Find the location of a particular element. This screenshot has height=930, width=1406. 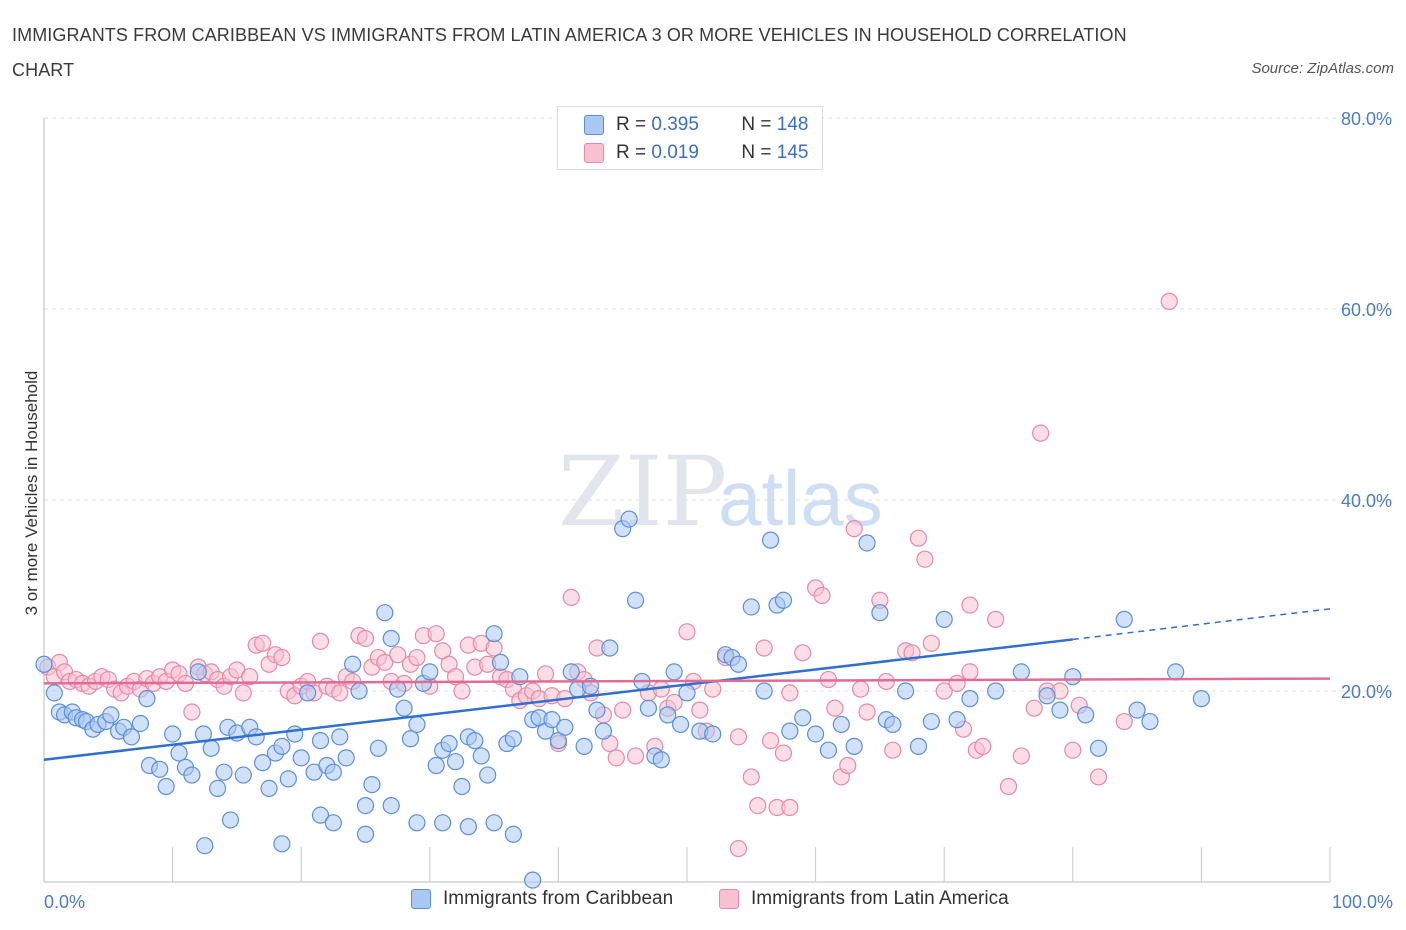

series-legend-caribbean: Immigrants from Caribbean is located at coordinates (542, 899).